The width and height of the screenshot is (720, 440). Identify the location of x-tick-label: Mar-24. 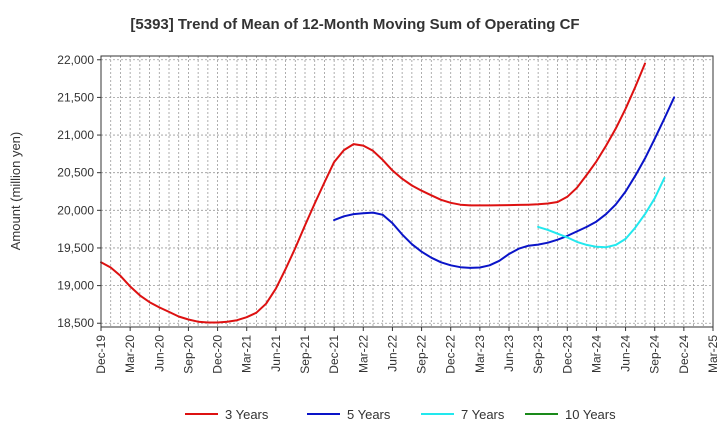
(596, 354).